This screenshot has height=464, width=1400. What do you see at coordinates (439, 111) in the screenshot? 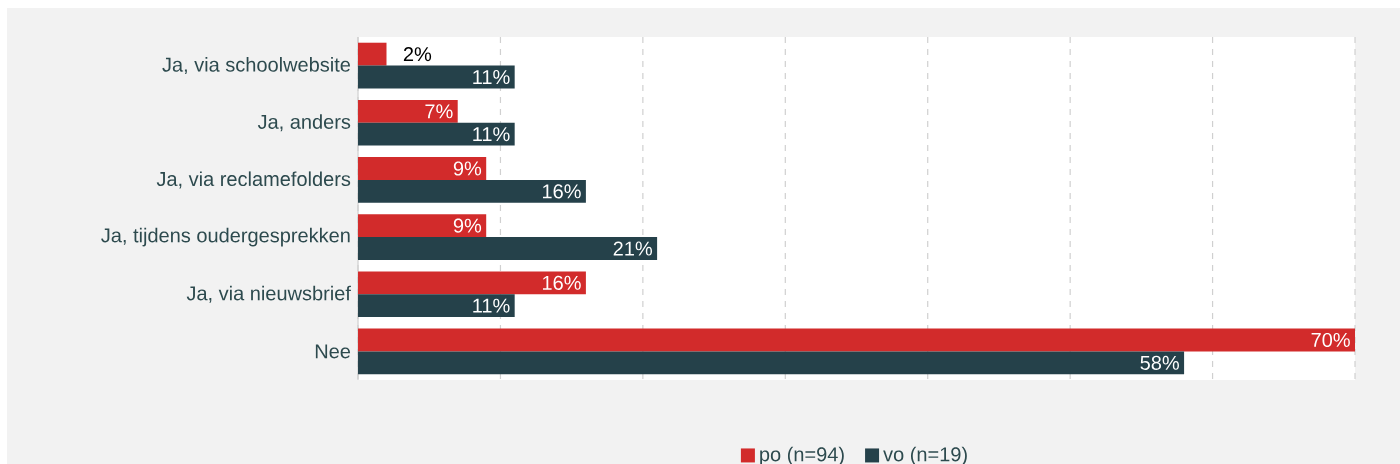
I see `data-label: 7%` at bounding box center [439, 111].